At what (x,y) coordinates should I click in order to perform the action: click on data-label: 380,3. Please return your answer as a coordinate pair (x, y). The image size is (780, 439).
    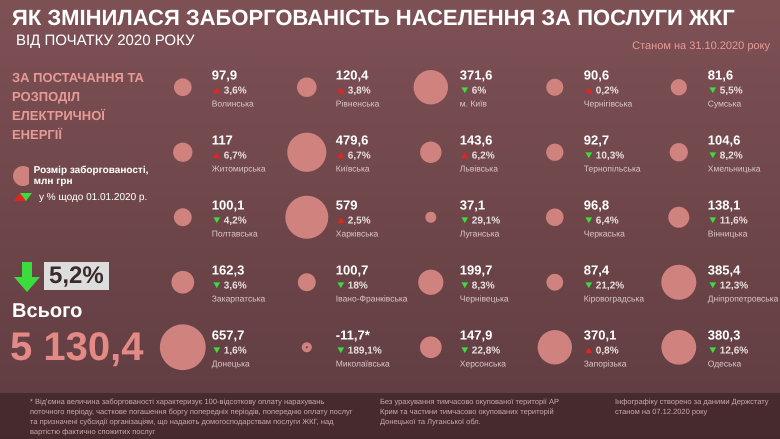
    Looking at the image, I should click on (724, 334).